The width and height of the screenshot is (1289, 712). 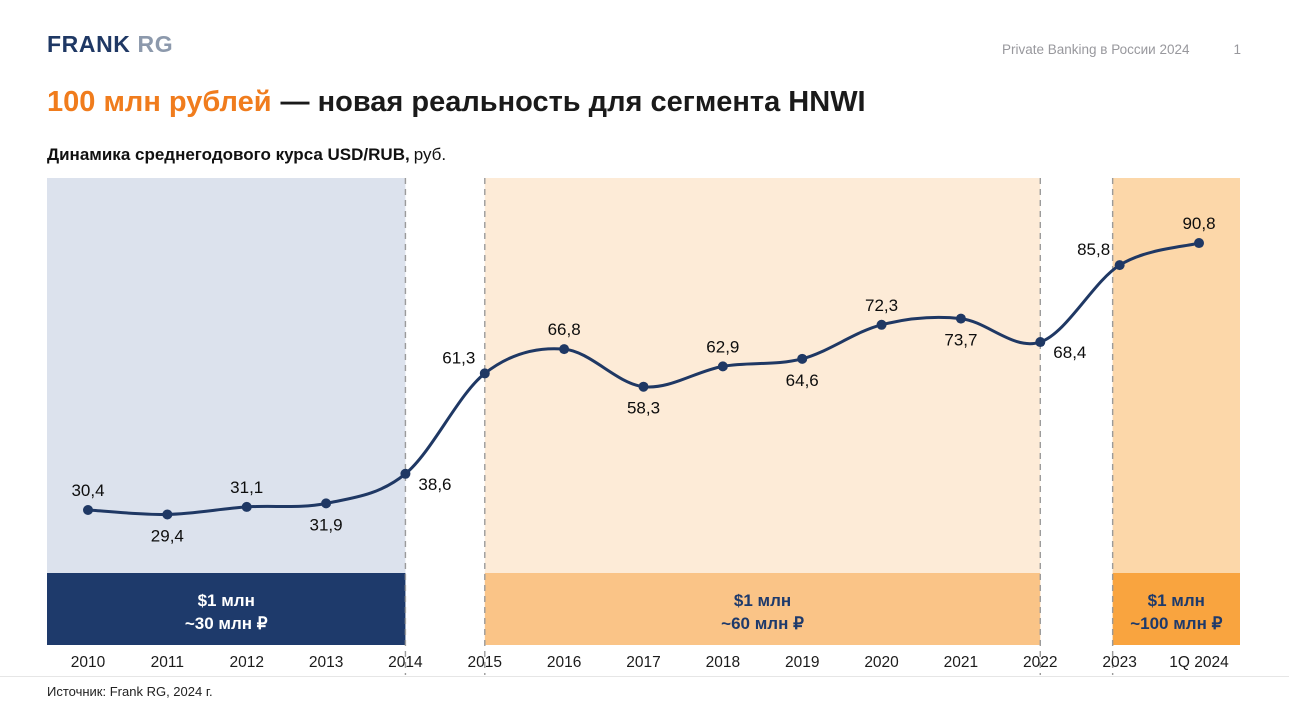 What do you see at coordinates (228, 154) in the screenshot?
I see `chart-title-bold: Динамика среднегодового курса USD/RUB,` at bounding box center [228, 154].